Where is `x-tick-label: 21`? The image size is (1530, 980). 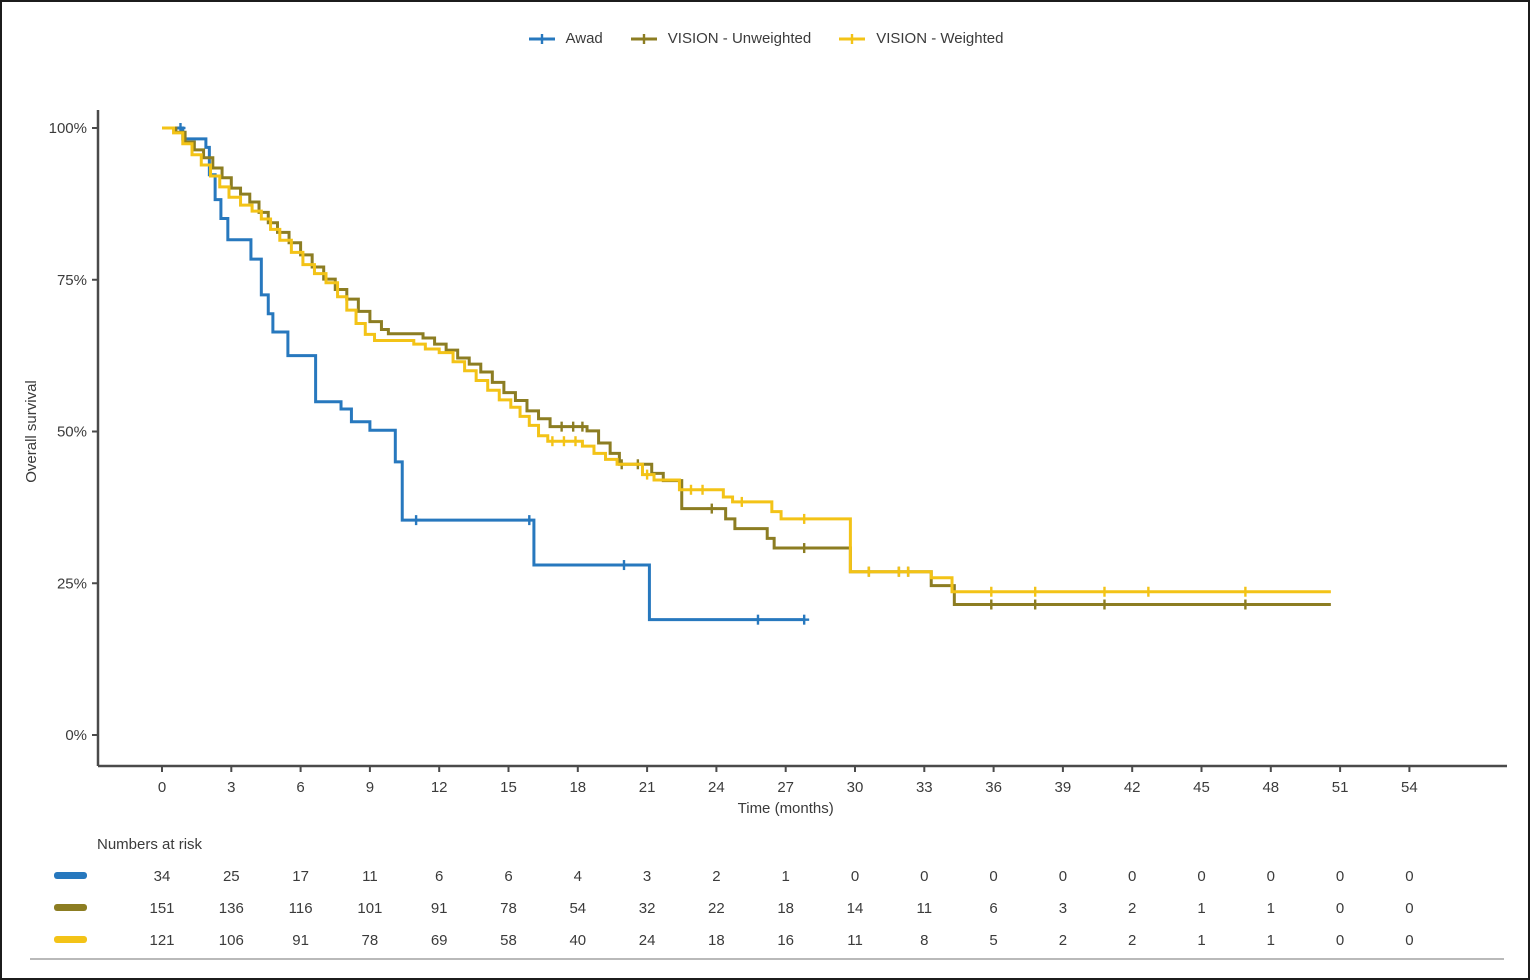
x-tick-label: 21 is located at coordinates (647, 787).